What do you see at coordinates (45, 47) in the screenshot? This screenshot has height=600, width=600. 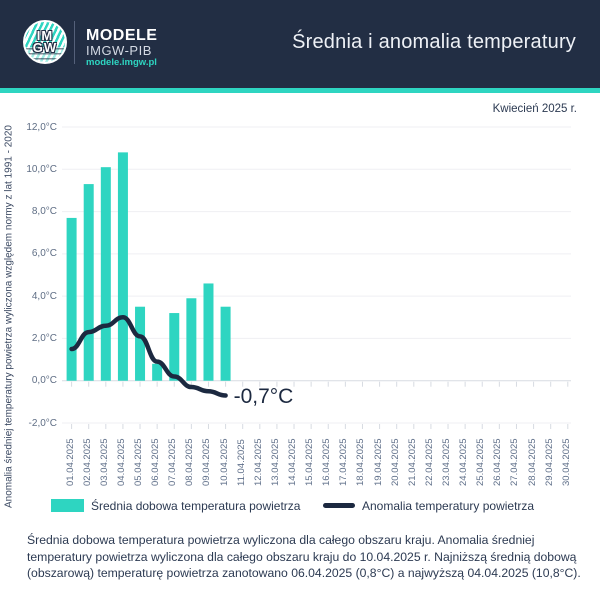 I see `logo-monogram-bottom: GW` at bounding box center [45, 47].